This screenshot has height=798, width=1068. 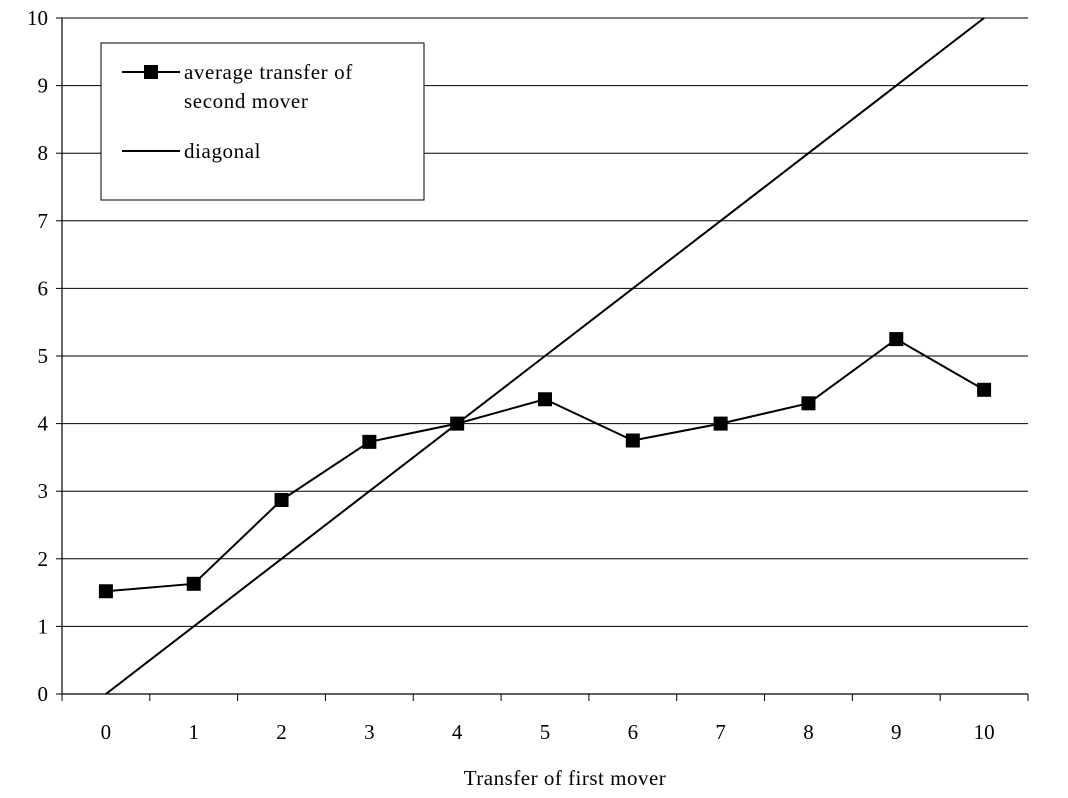 I want to click on y-tick-label-1: 1, so click(x=43, y=626).